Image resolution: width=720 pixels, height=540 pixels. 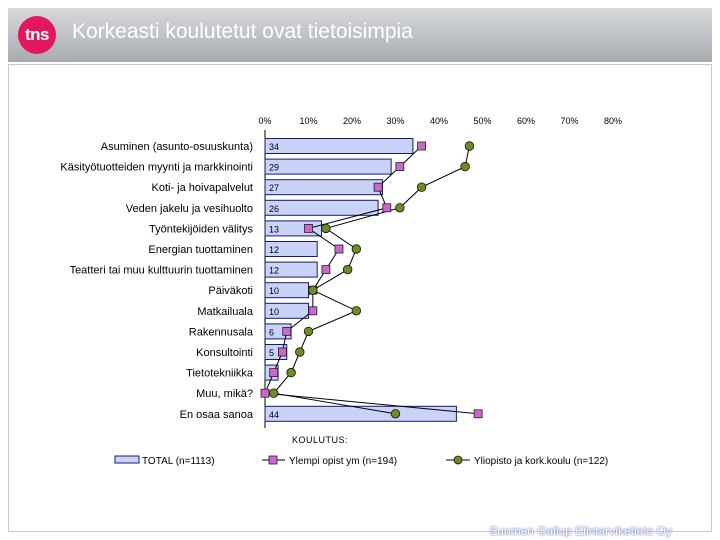 What do you see at coordinates (225, 312) in the screenshot?
I see `category-label: Matkailuala` at bounding box center [225, 312].